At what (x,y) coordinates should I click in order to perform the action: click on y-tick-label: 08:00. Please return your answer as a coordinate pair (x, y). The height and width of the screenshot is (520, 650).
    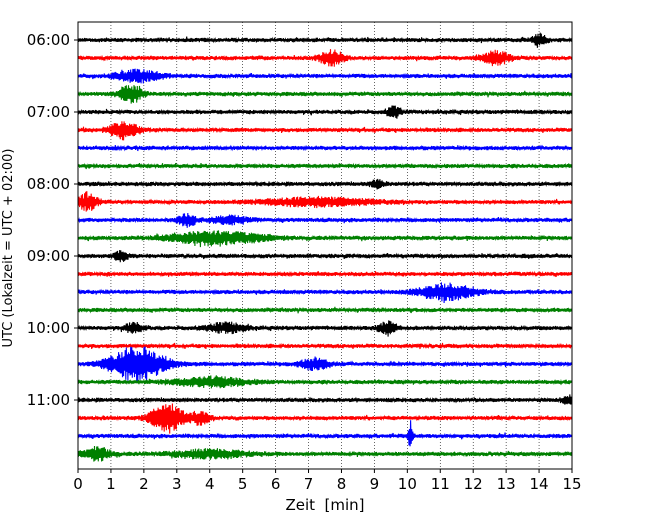
    Looking at the image, I should click on (48, 184).